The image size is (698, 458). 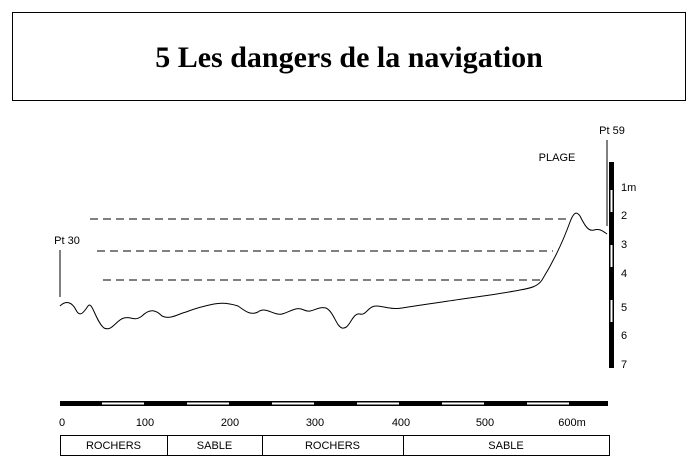 I want to click on distance-label: 200, so click(x=230, y=423).